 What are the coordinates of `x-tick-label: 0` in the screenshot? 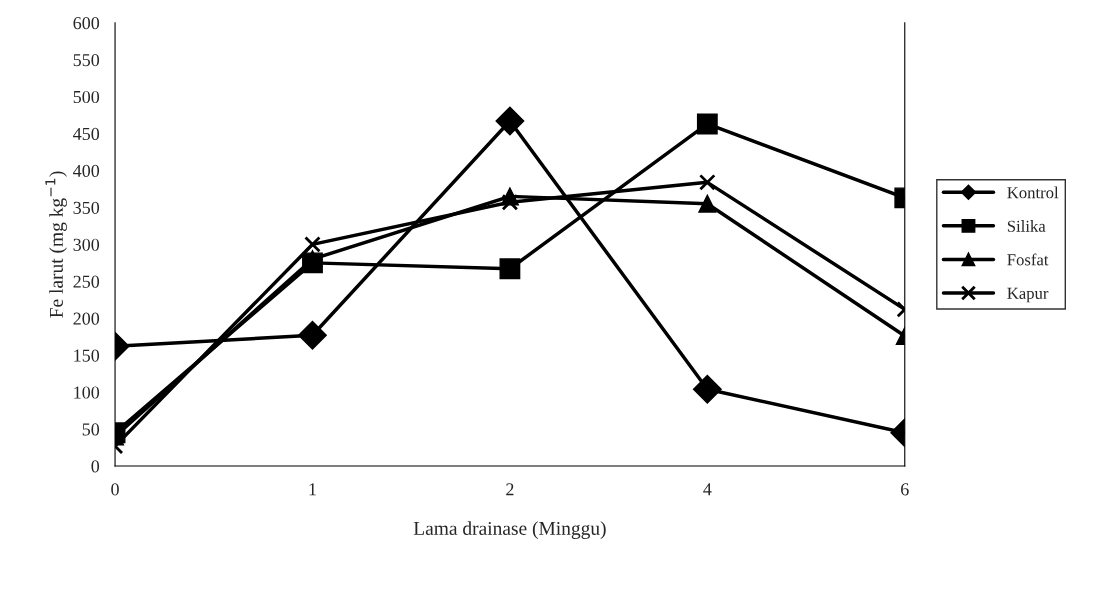 It's located at (115, 489).